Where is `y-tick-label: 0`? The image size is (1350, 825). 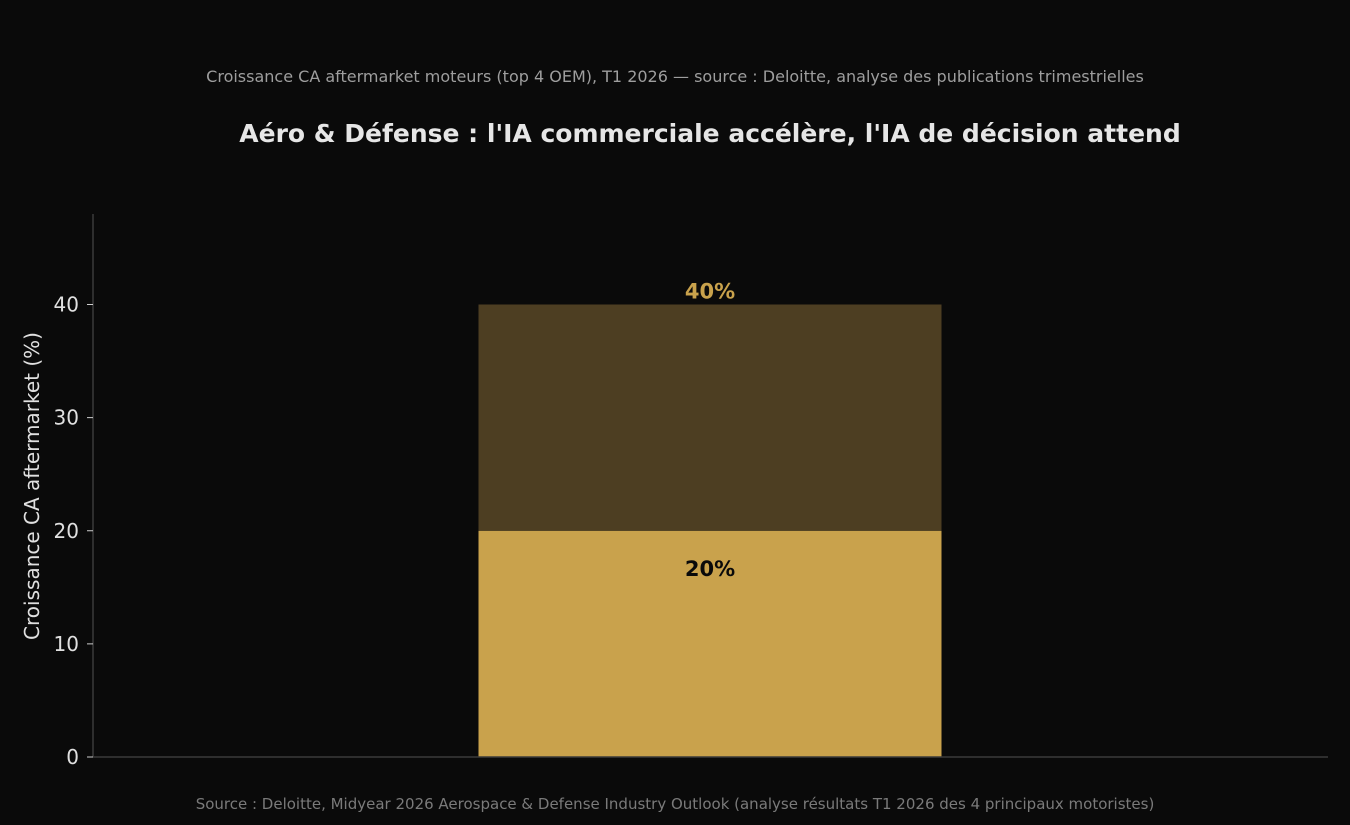 y-tick-label: 0 is located at coordinates (72, 757).